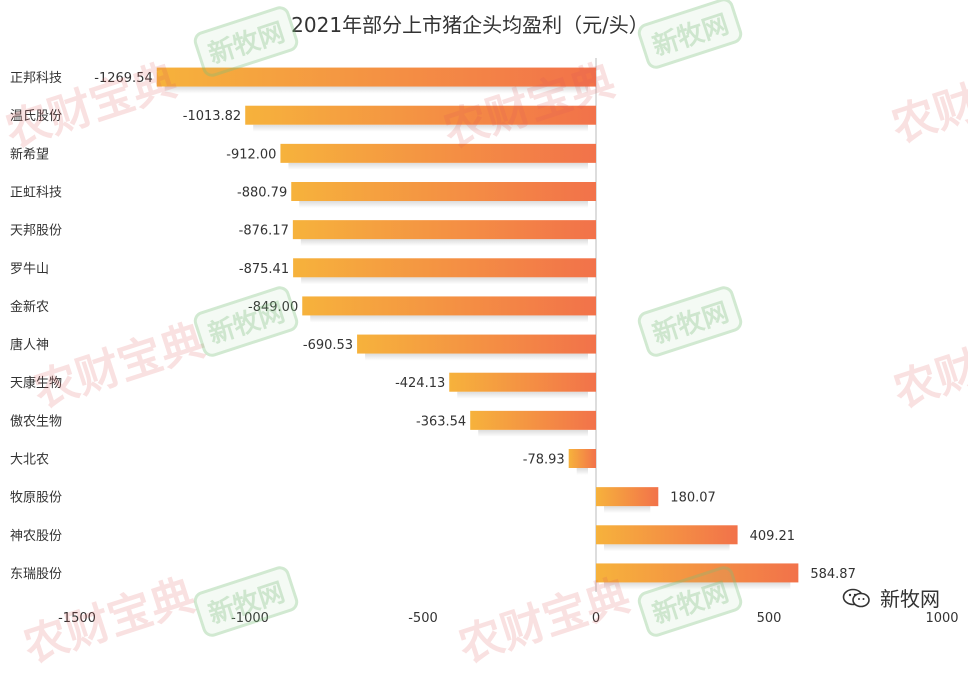 The image size is (968, 675). Describe the element at coordinates (596, 618) in the screenshot. I see `x-tick-label: 0` at that location.